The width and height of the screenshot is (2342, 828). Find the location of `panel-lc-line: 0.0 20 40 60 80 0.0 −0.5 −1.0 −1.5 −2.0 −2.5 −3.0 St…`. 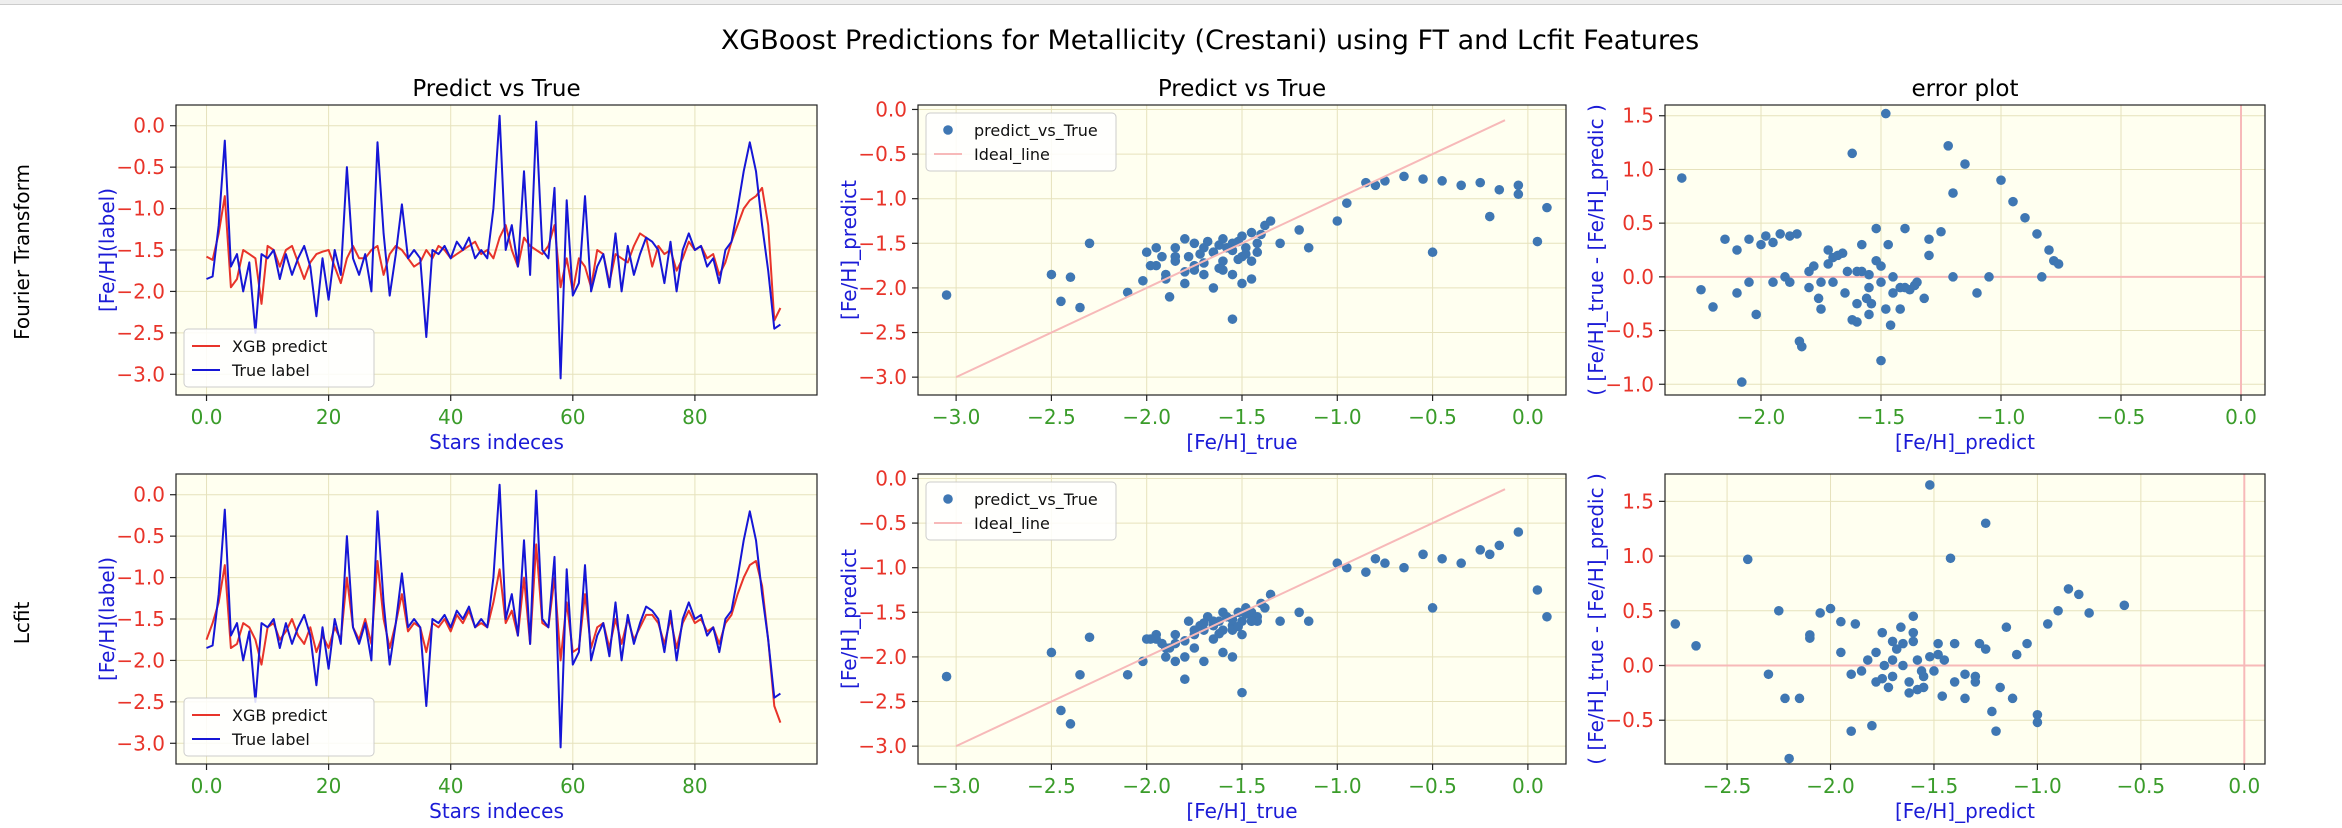

panel-lc-line: 0.0 20 40 60 80 0.0 −0.5 −1.0 −1.5 −2.0 −2.5 −3.0 St… is located at coordinates (456, 648).